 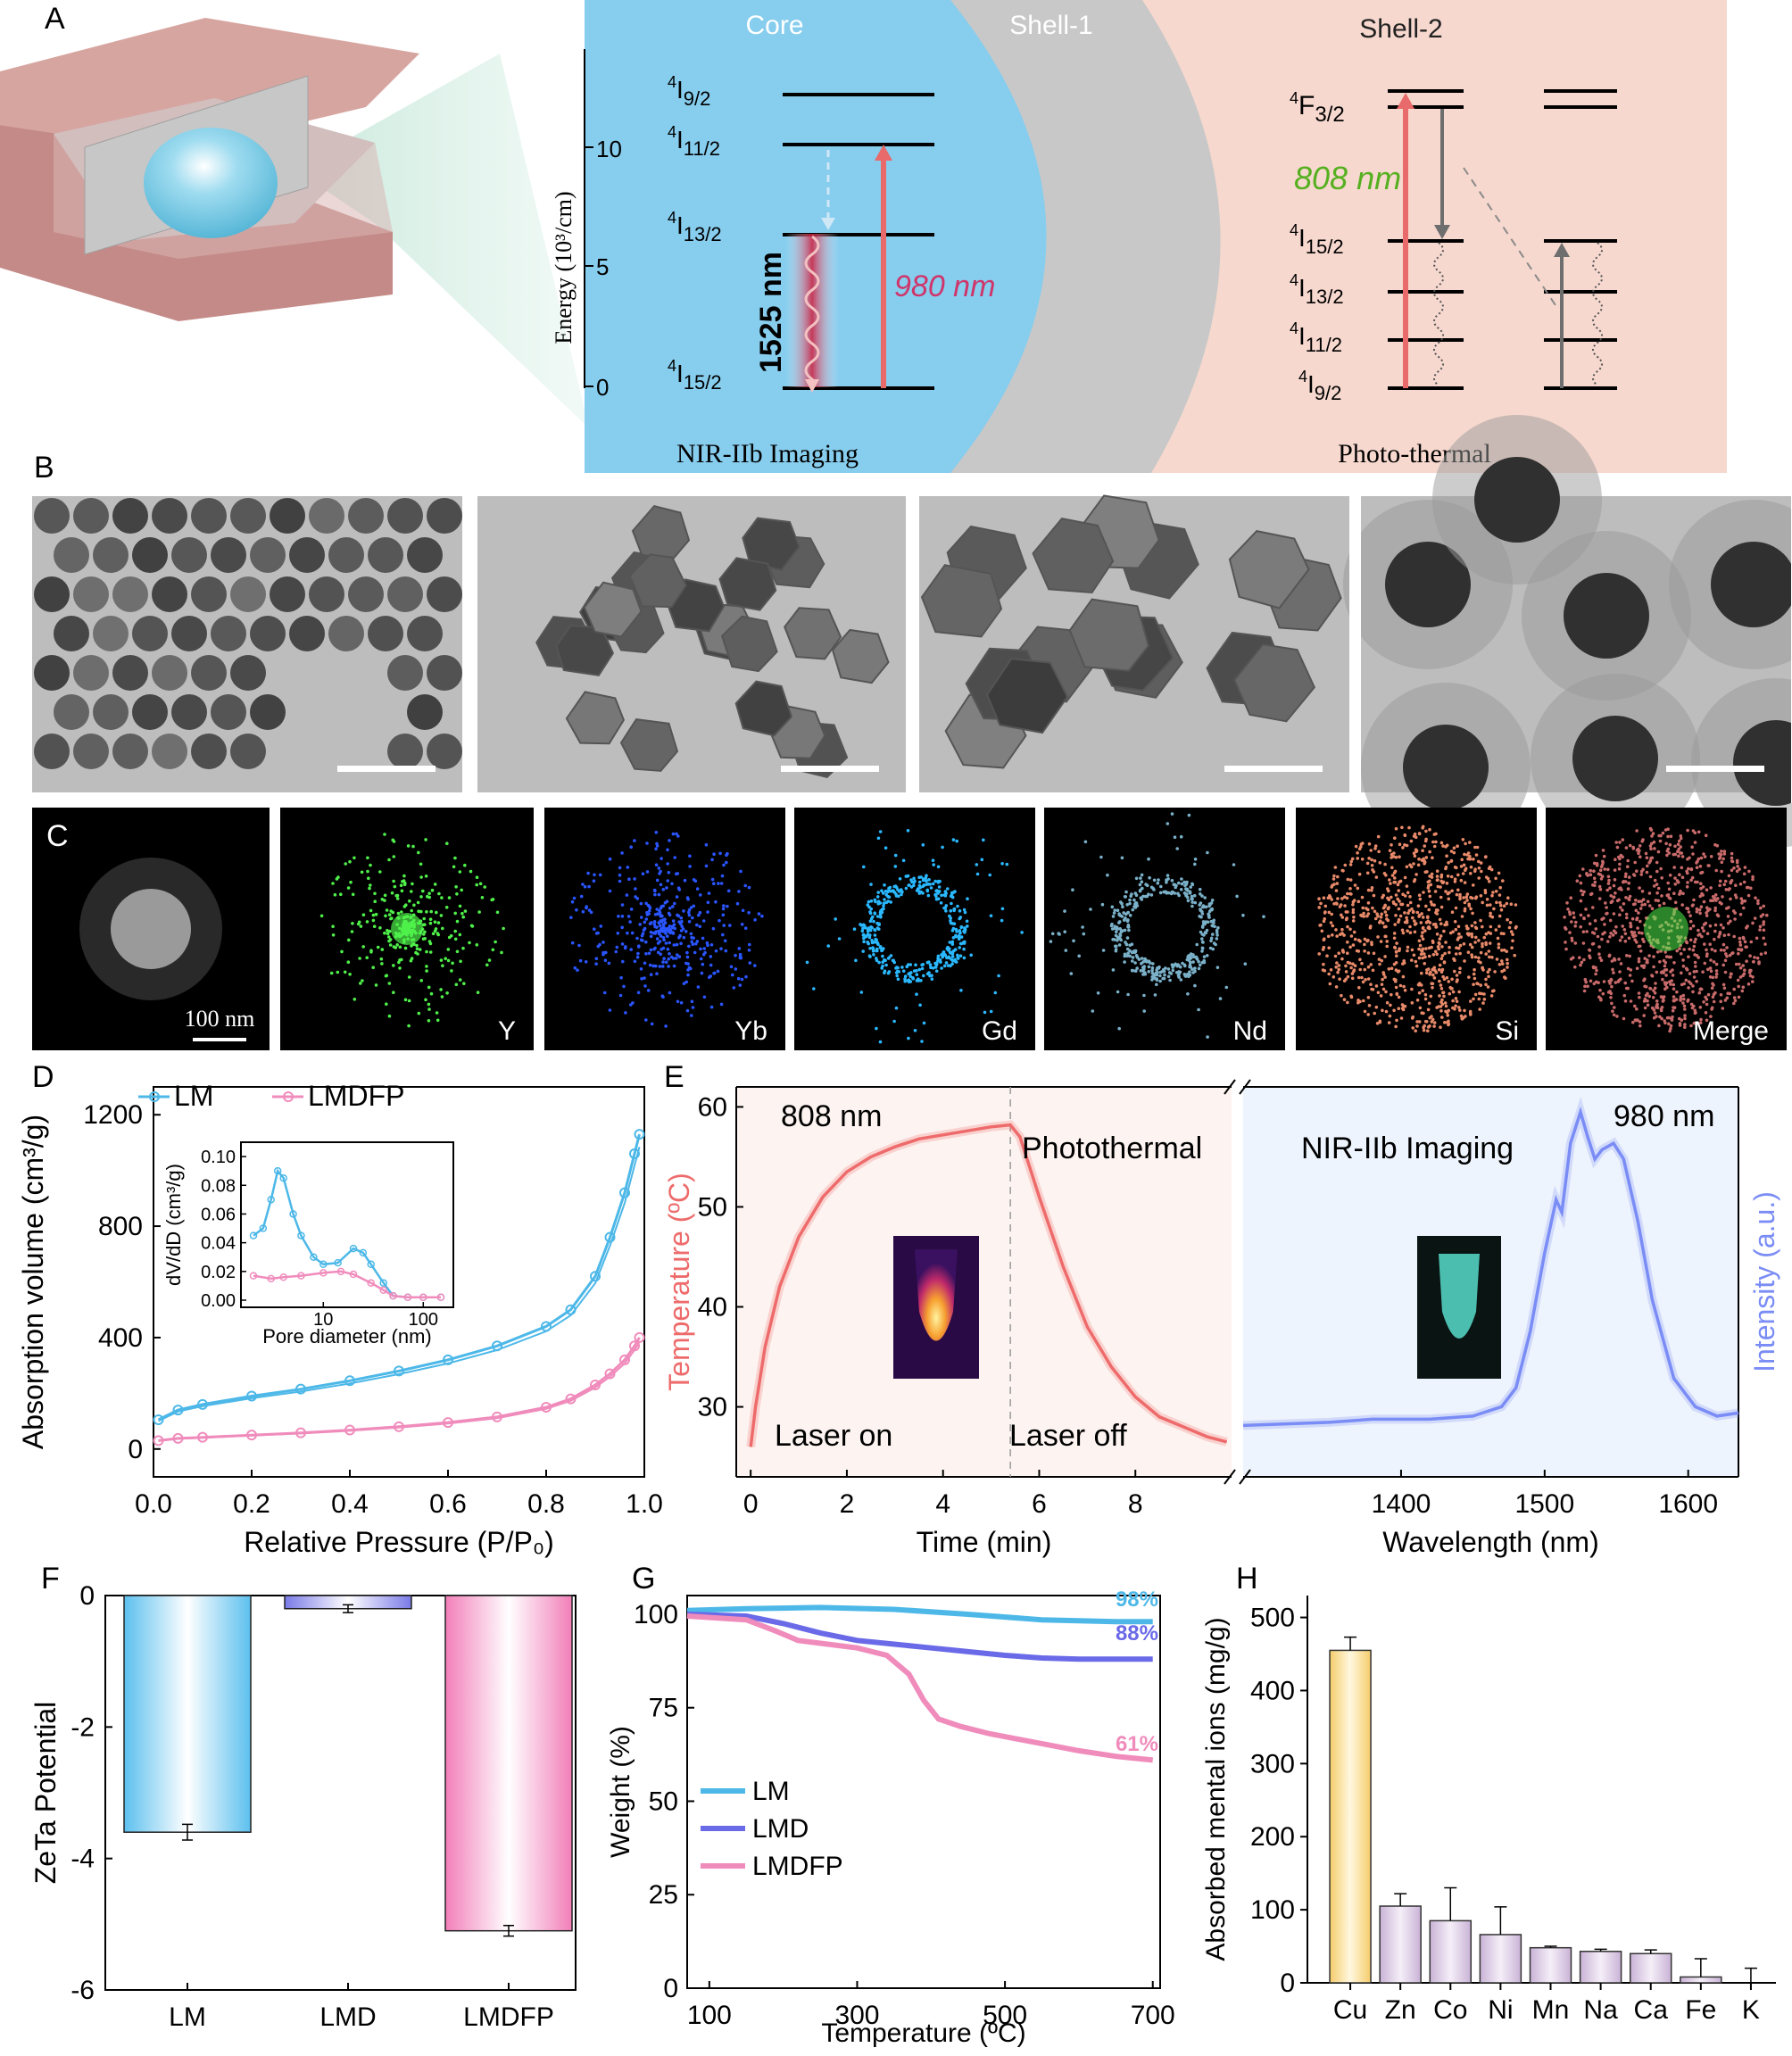 I want to click on nd-level-label: 4I13/2, so click(x=1317, y=289).